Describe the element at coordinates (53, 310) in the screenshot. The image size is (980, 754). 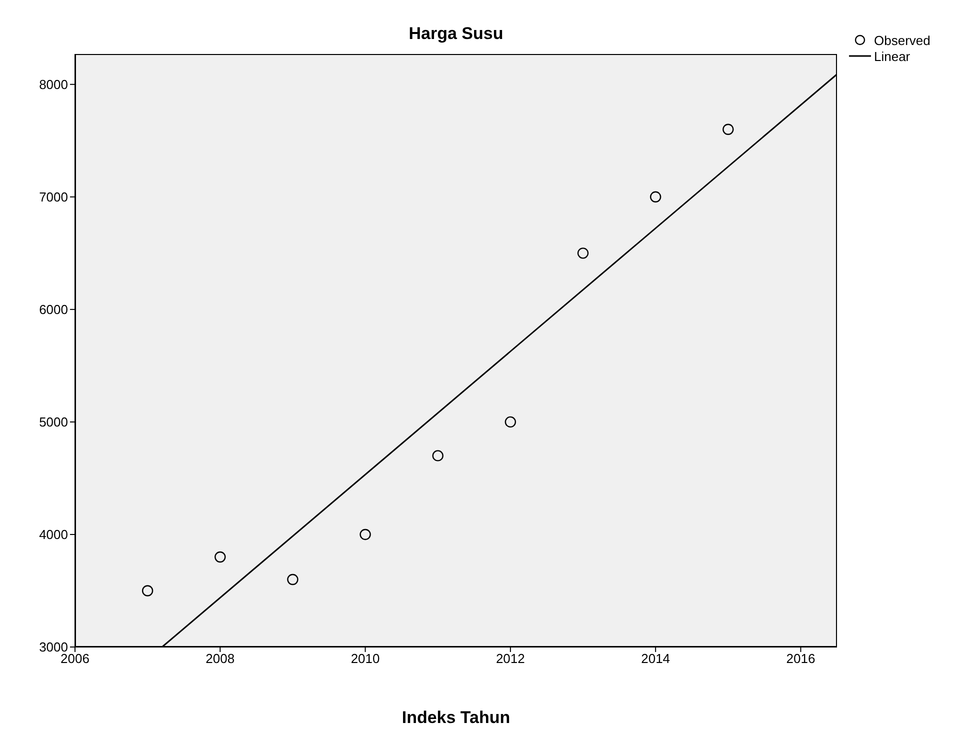
I see `y-tick-label: 6000` at that location.